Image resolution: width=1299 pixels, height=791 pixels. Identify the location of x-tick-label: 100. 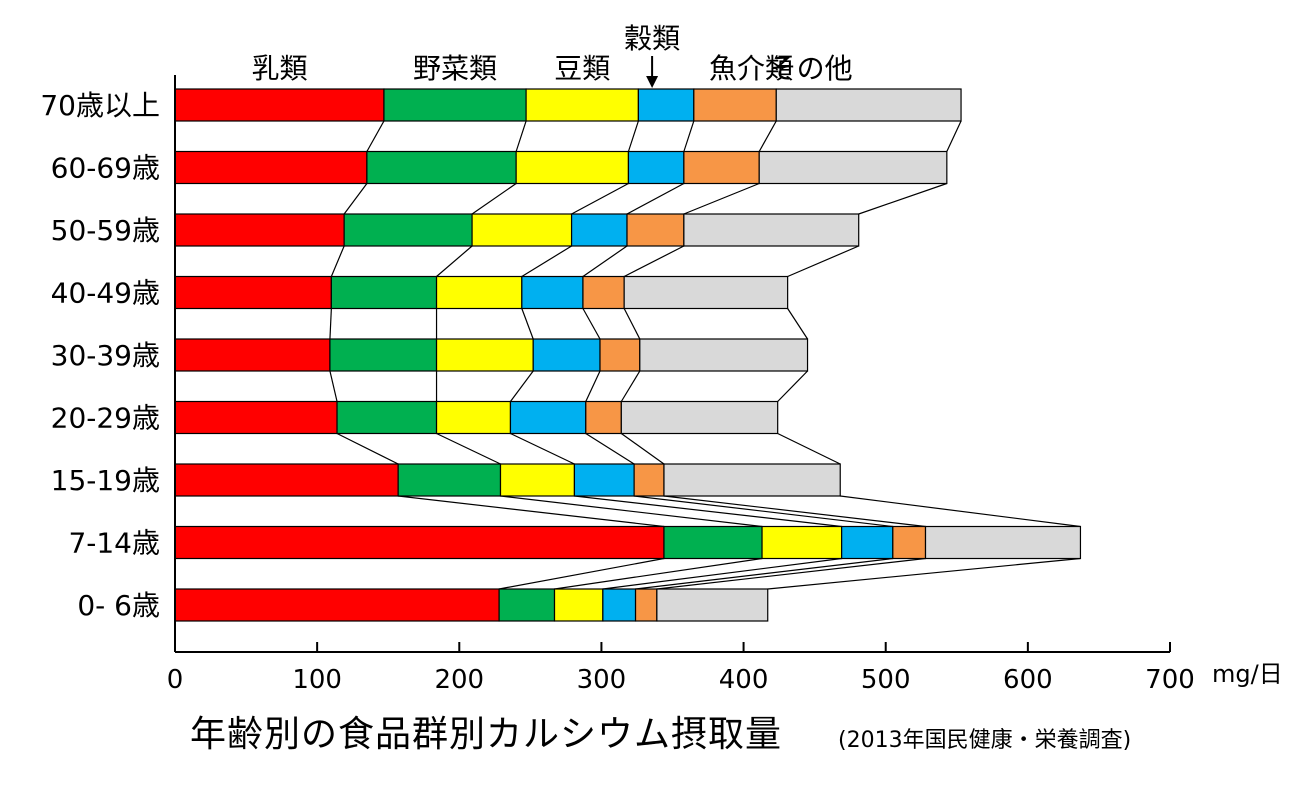
(317, 680).